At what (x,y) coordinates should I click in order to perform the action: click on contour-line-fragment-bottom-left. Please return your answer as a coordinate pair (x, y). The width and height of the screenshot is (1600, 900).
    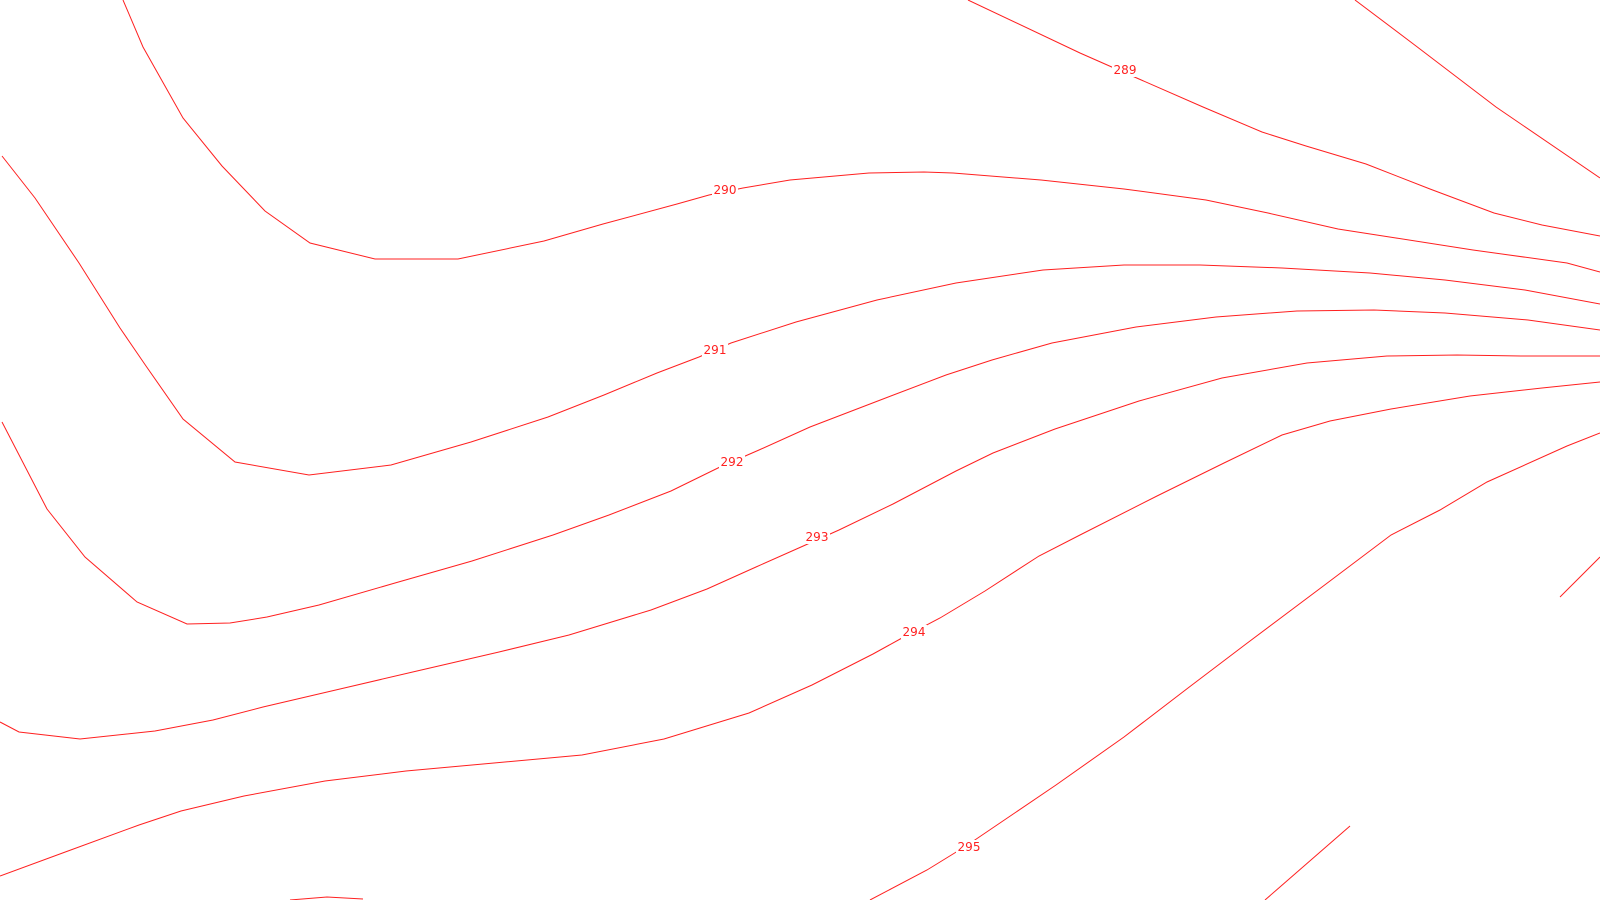
    Looking at the image, I should click on (326, 898).